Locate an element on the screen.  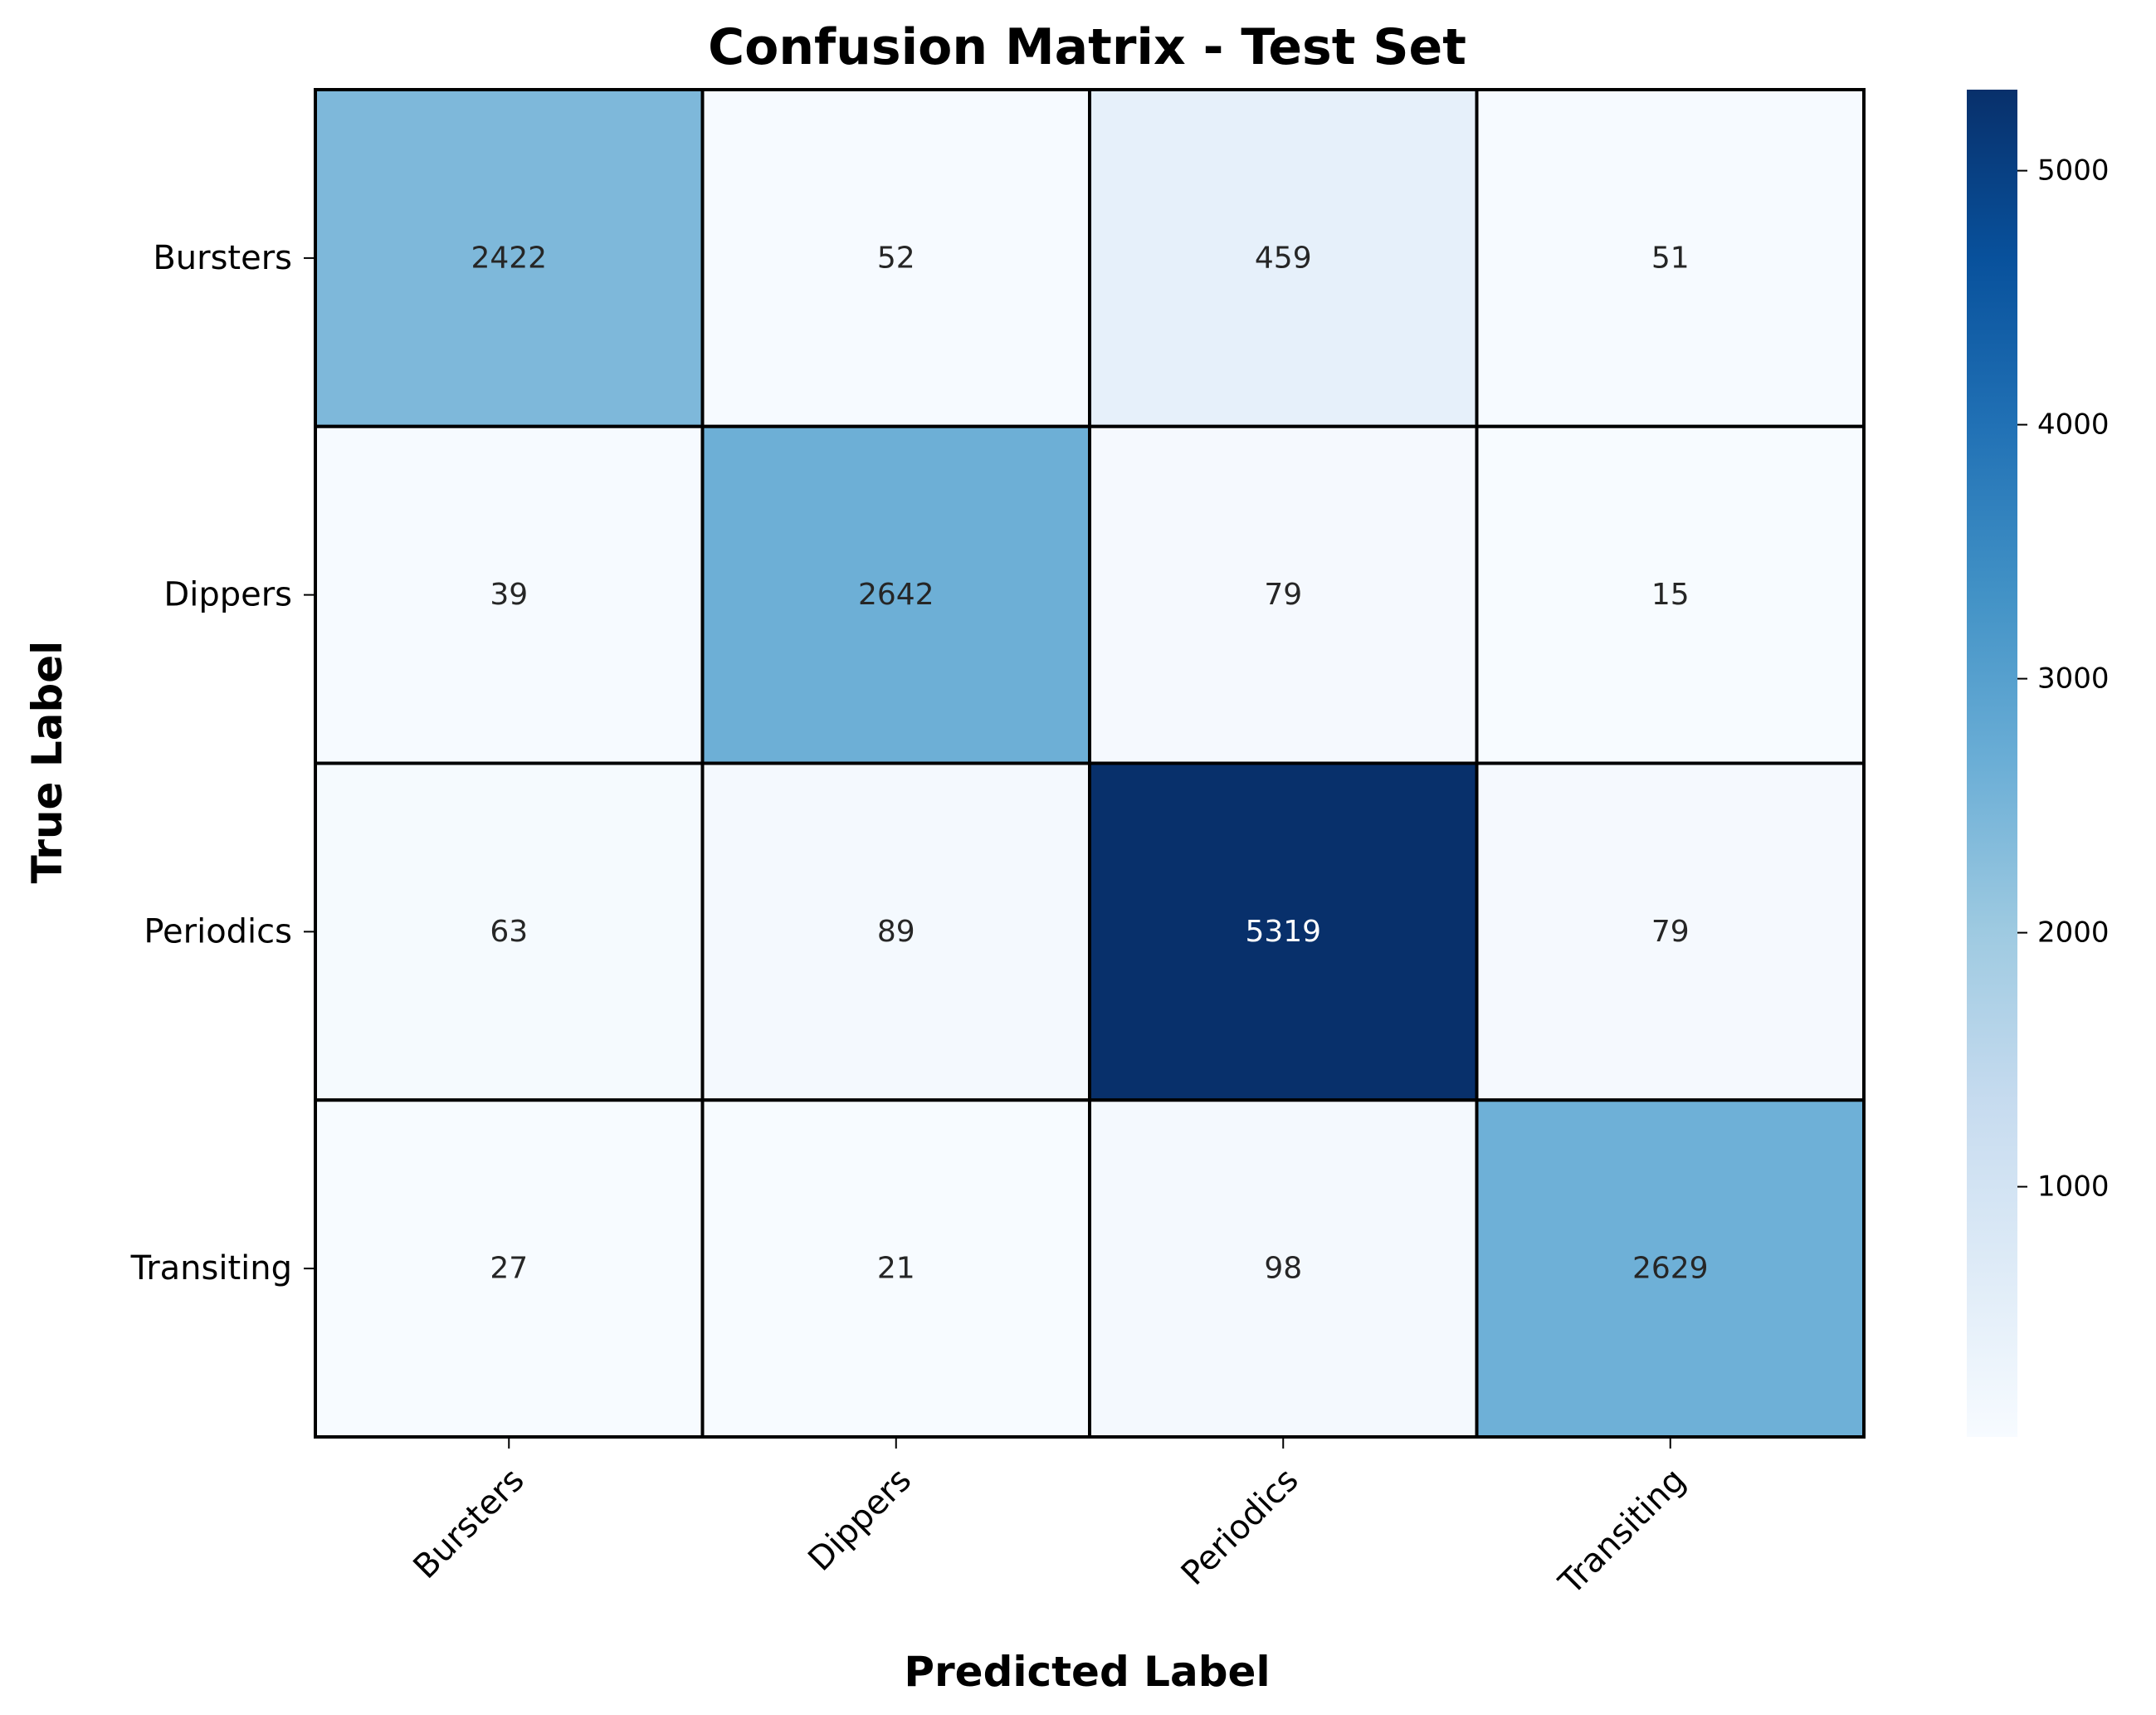
cell-value-label: 89 is located at coordinates (896, 932).